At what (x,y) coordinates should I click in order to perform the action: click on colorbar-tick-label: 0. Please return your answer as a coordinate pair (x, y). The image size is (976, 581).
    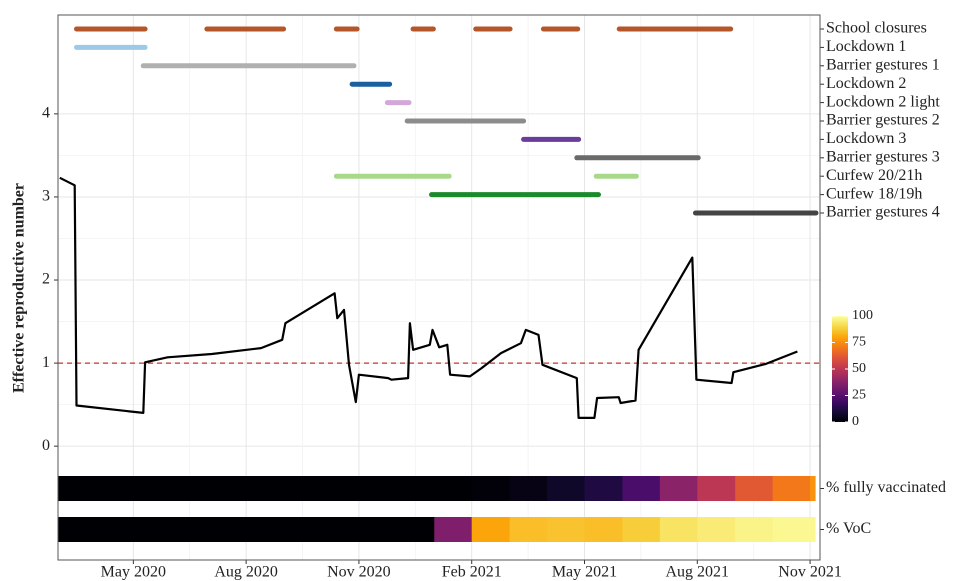
    Looking at the image, I should click on (855, 421).